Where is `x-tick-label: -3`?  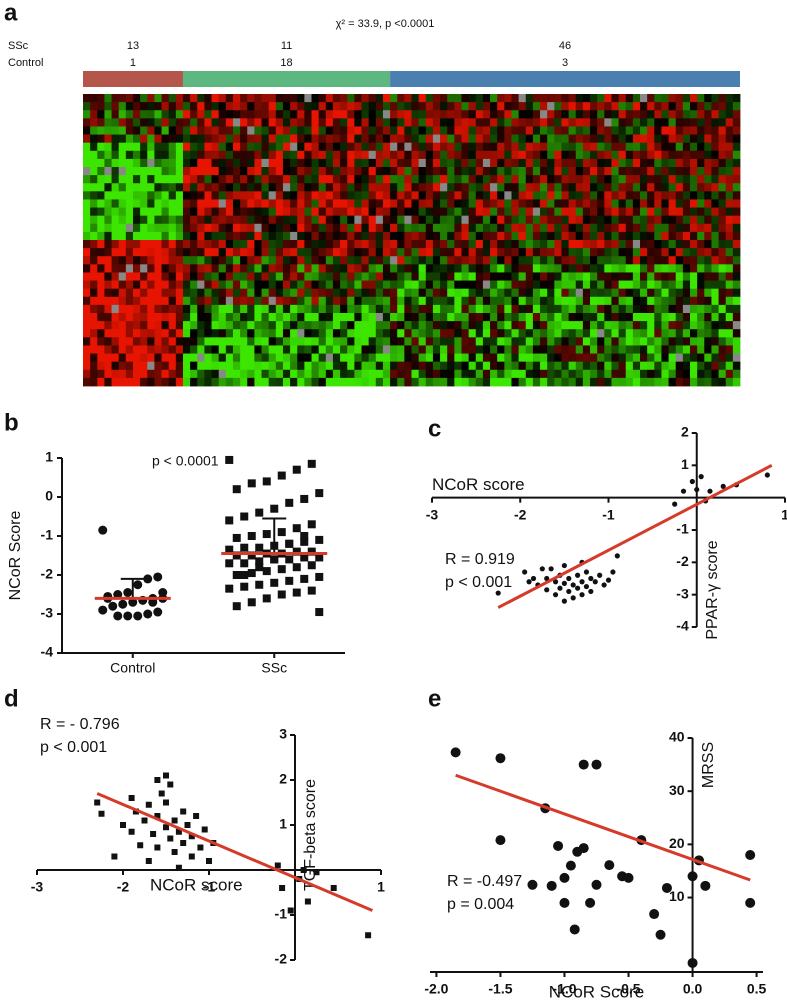
x-tick-label: -3 is located at coordinates (432, 514).